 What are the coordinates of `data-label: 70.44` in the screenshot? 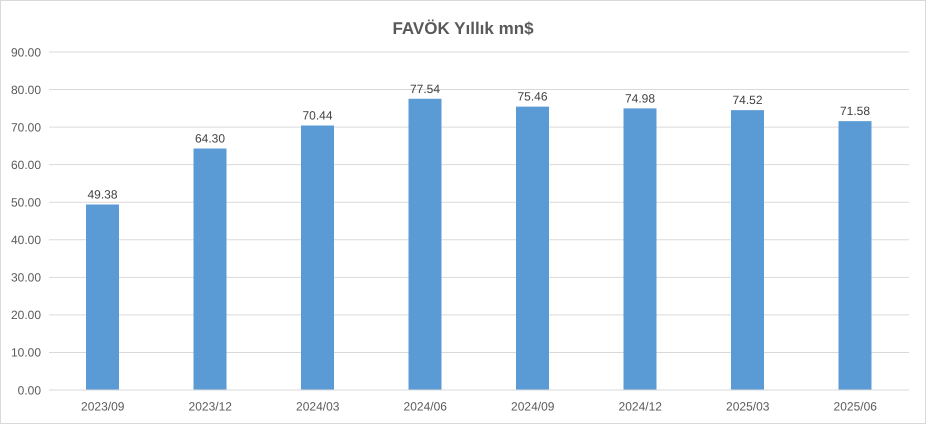 It's located at (317, 115).